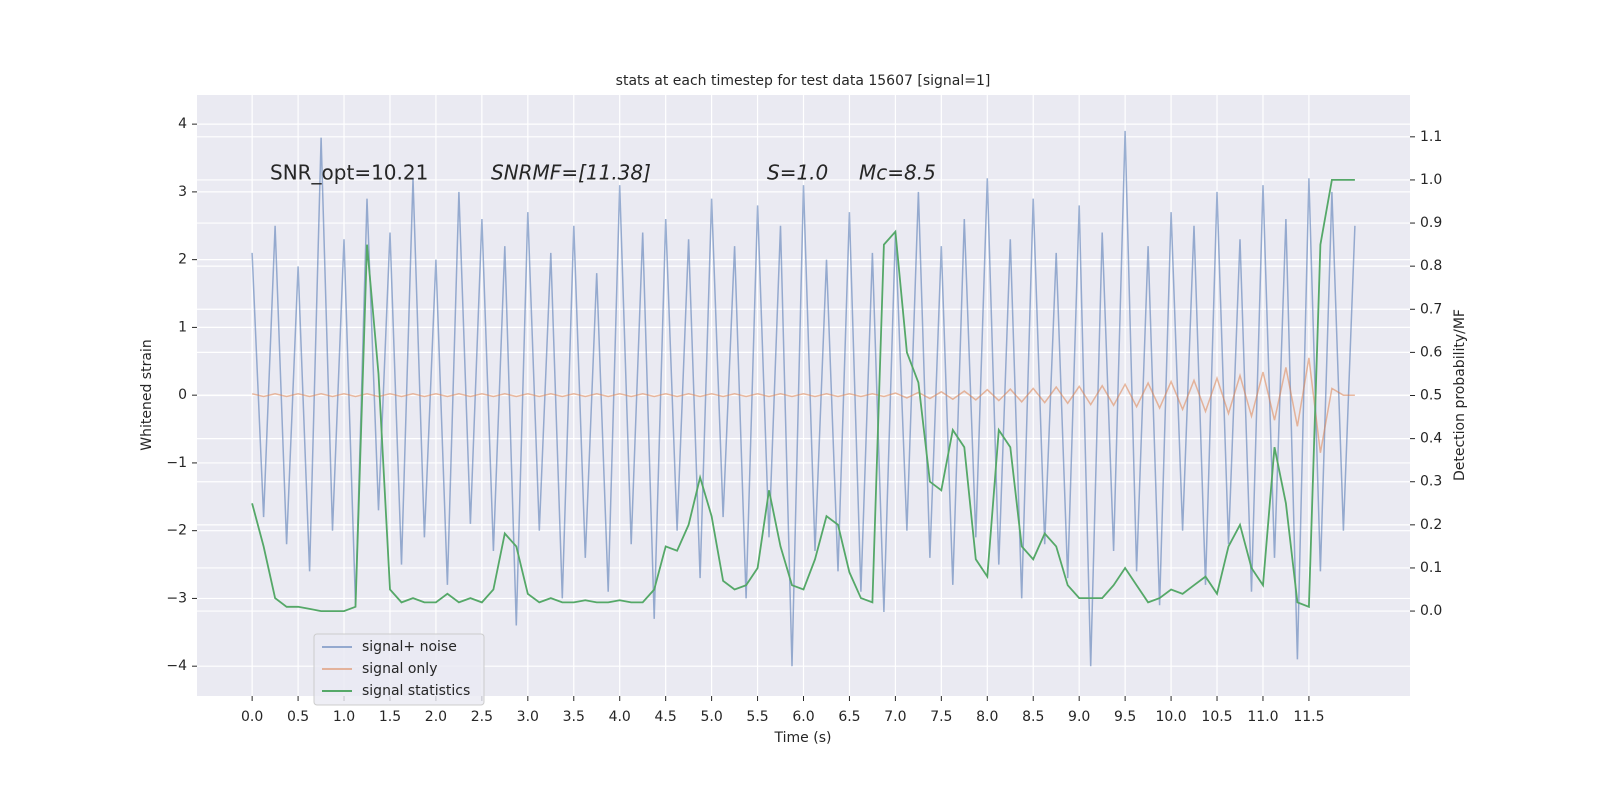  Describe the element at coordinates (182, 124) in the screenshot. I see `y-tick-label: 4` at that location.